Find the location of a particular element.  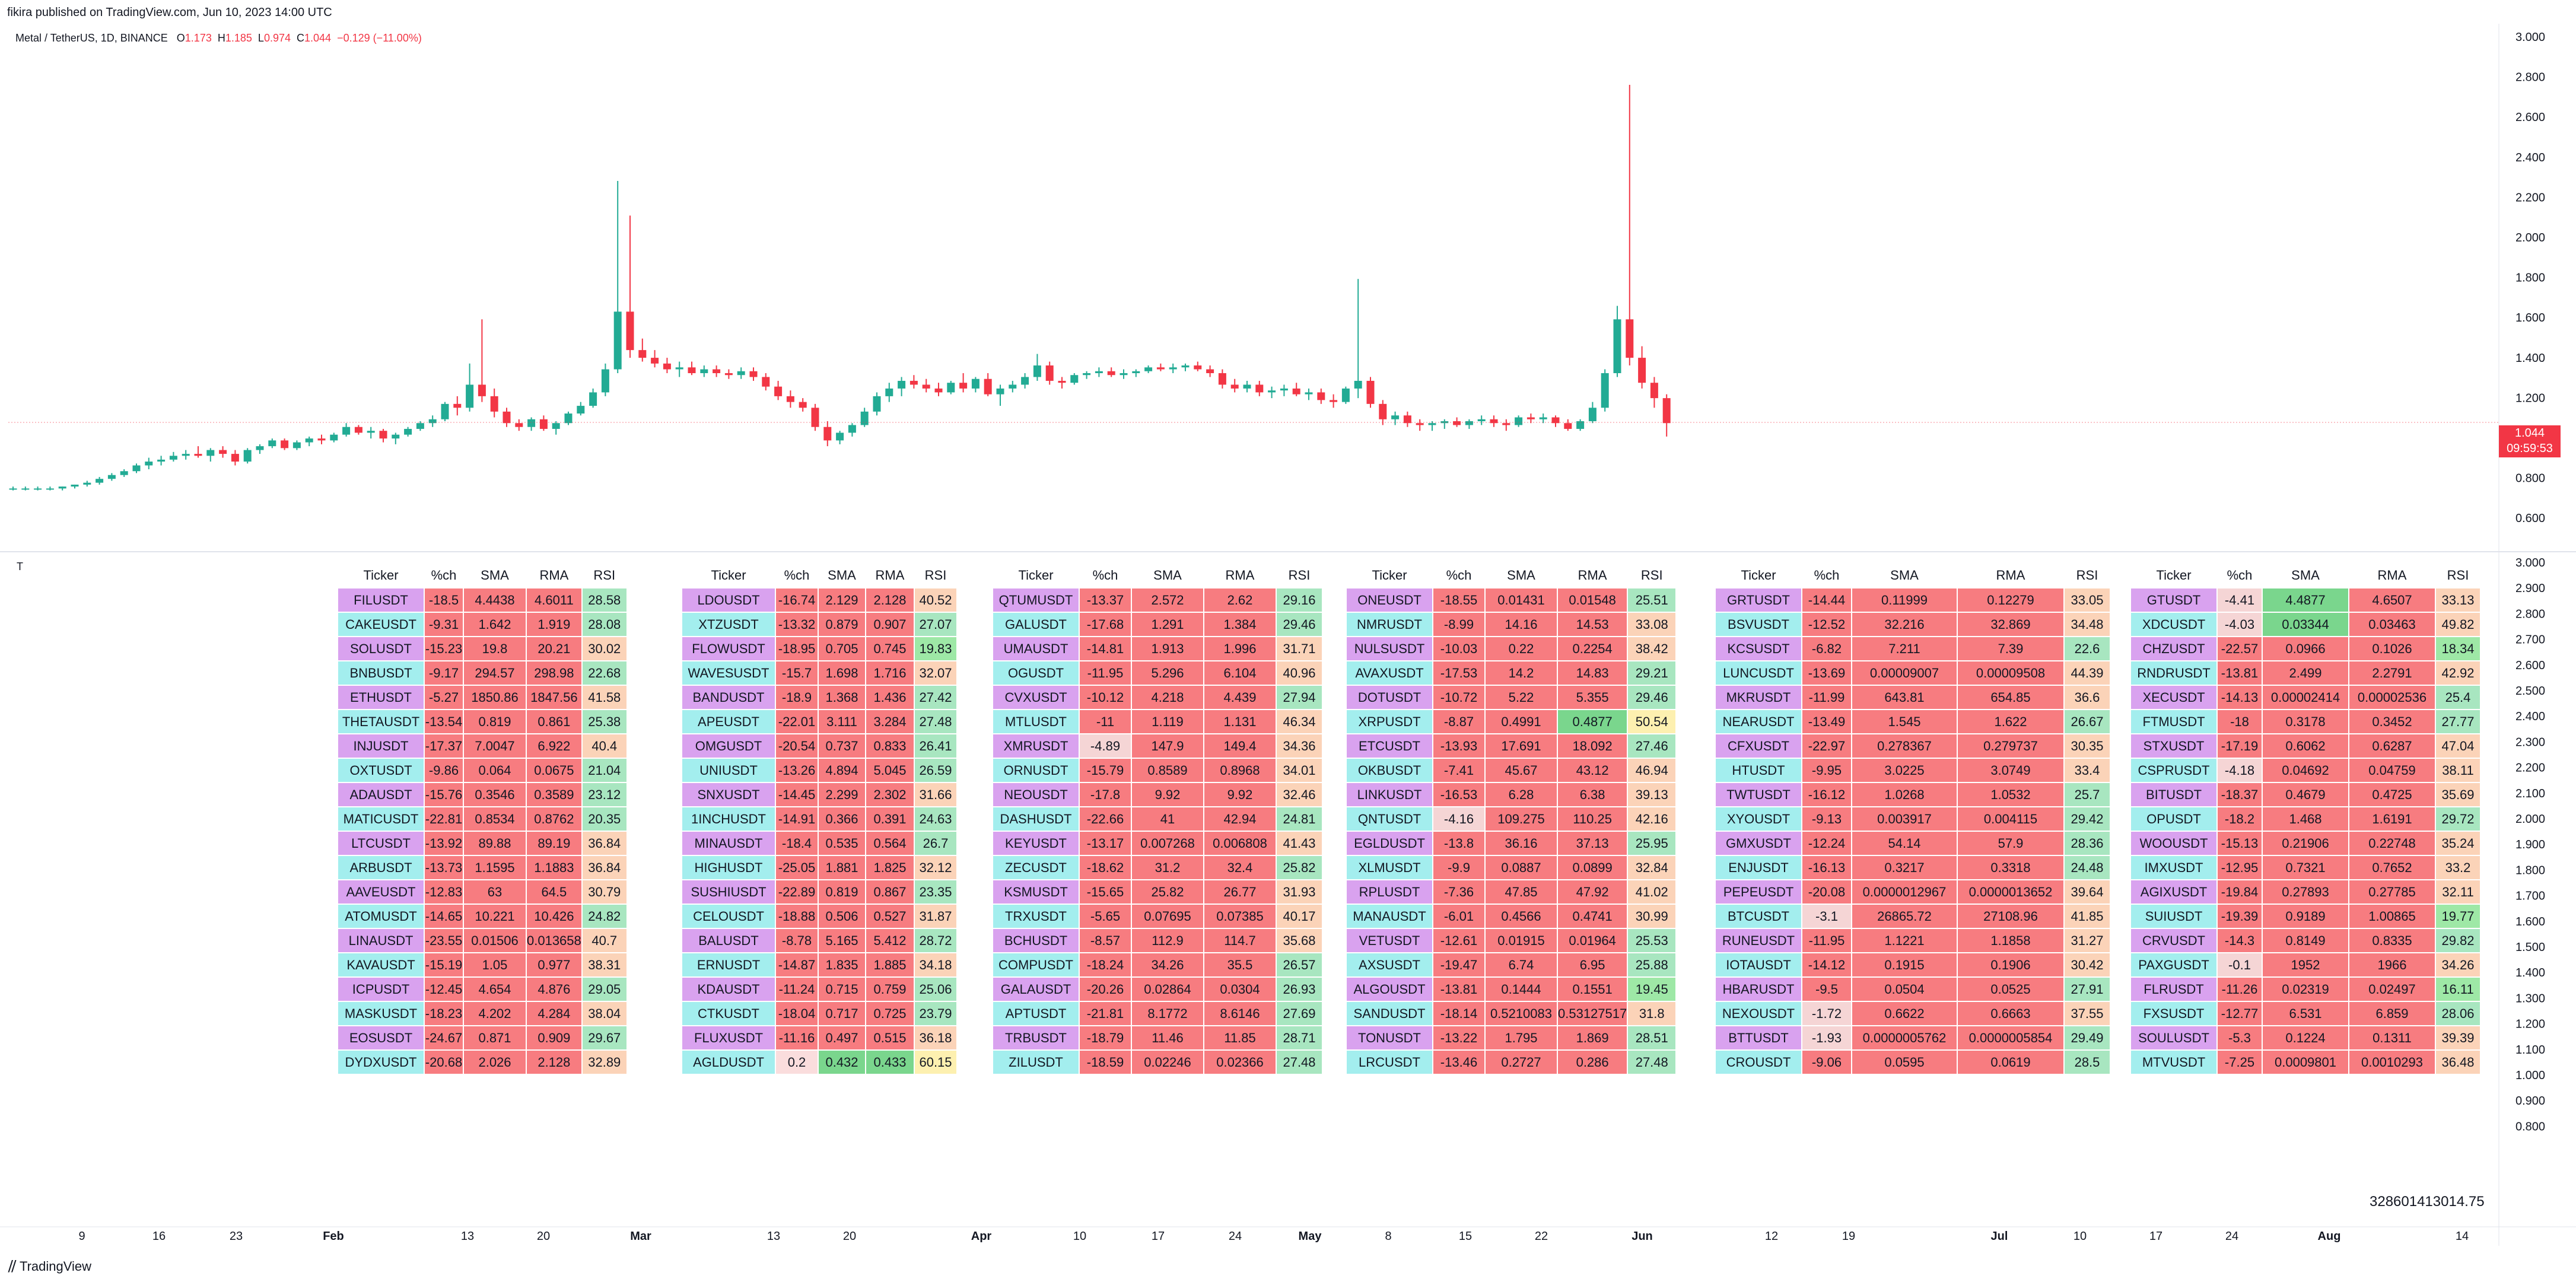

sma-cell: 0.3217 is located at coordinates (1904, 867).